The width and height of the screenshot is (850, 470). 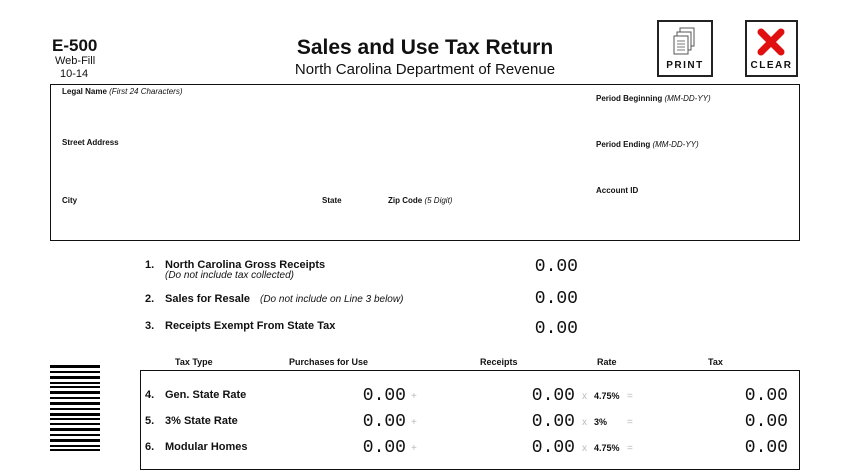 I want to click on column-header: Receipts, so click(x=499, y=362).